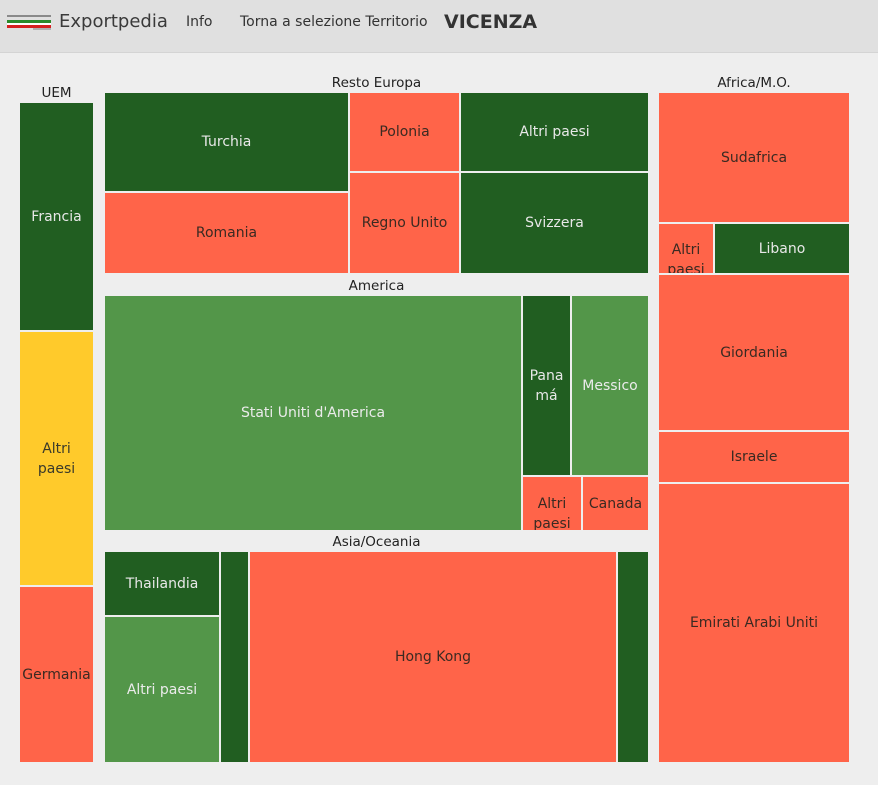  What do you see at coordinates (754, 83) in the screenshot?
I see `group-label-africa-mo: Africa/M.O.` at bounding box center [754, 83].